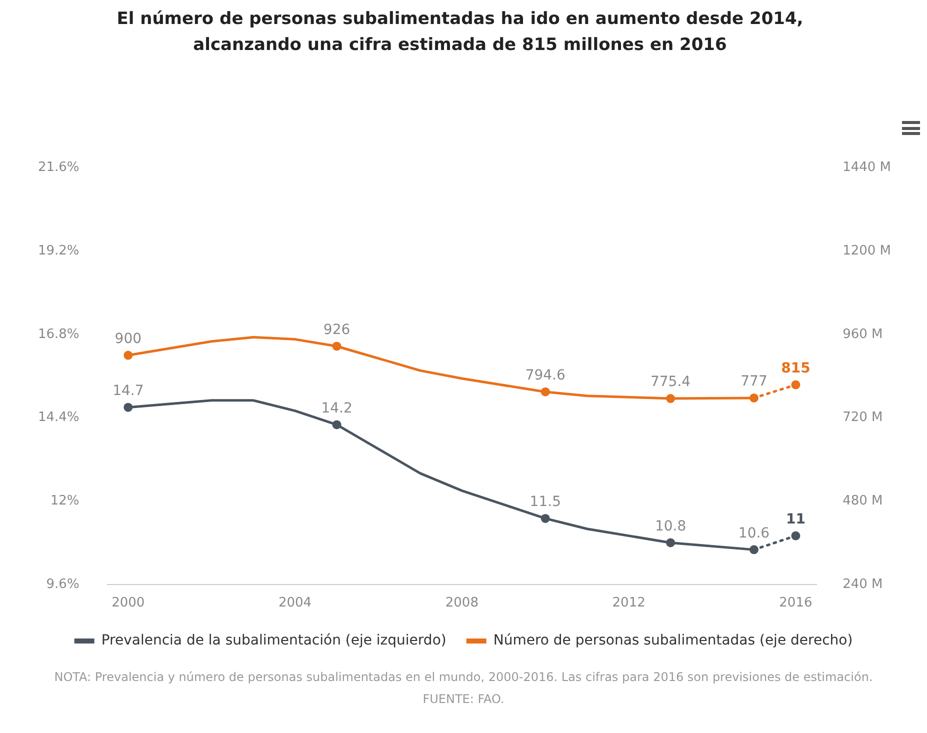 The image size is (927, 733). I want to click on chart-title: El número de personas subalimentadas ha ido en aumento desde 2014, alcanzando una cifra estimada de 815 millones en 2016, so click(460, 32).